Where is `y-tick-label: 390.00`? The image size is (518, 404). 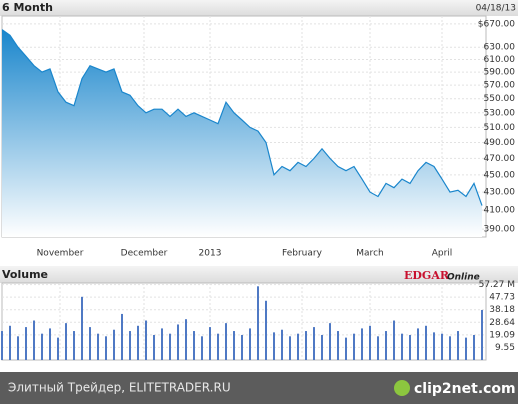 y-tick-label: 390.00 is located at coordinates (500, 230).